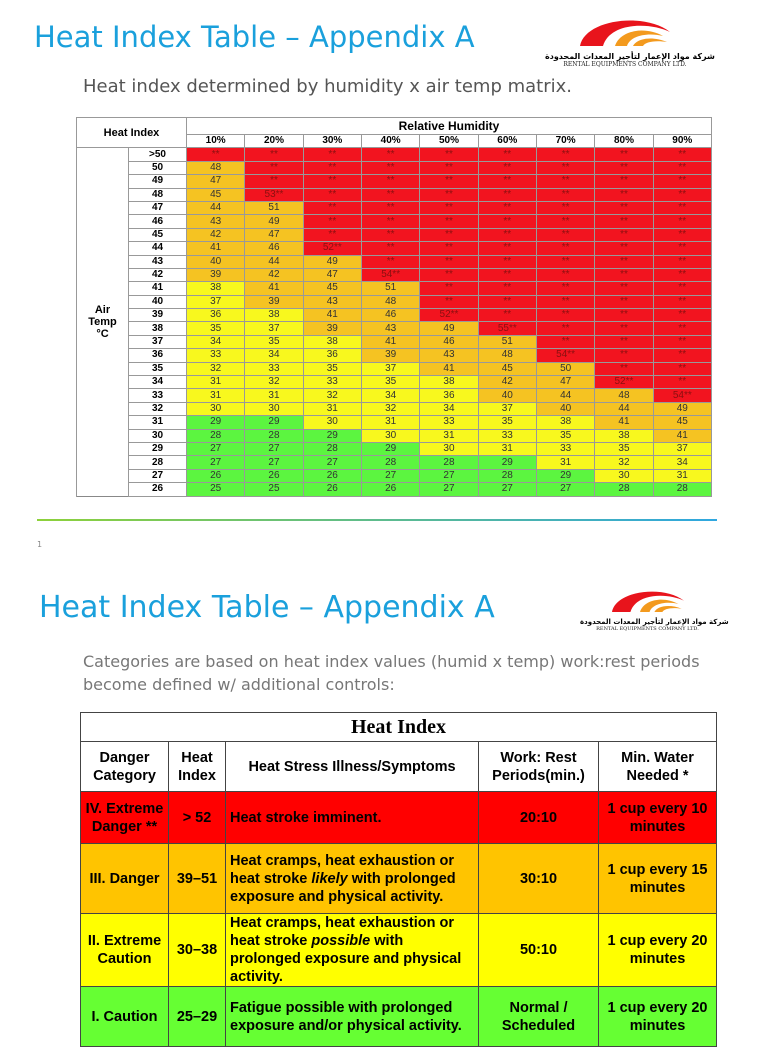  I want to click on heat-index-cell: 37, so click(507, 409).